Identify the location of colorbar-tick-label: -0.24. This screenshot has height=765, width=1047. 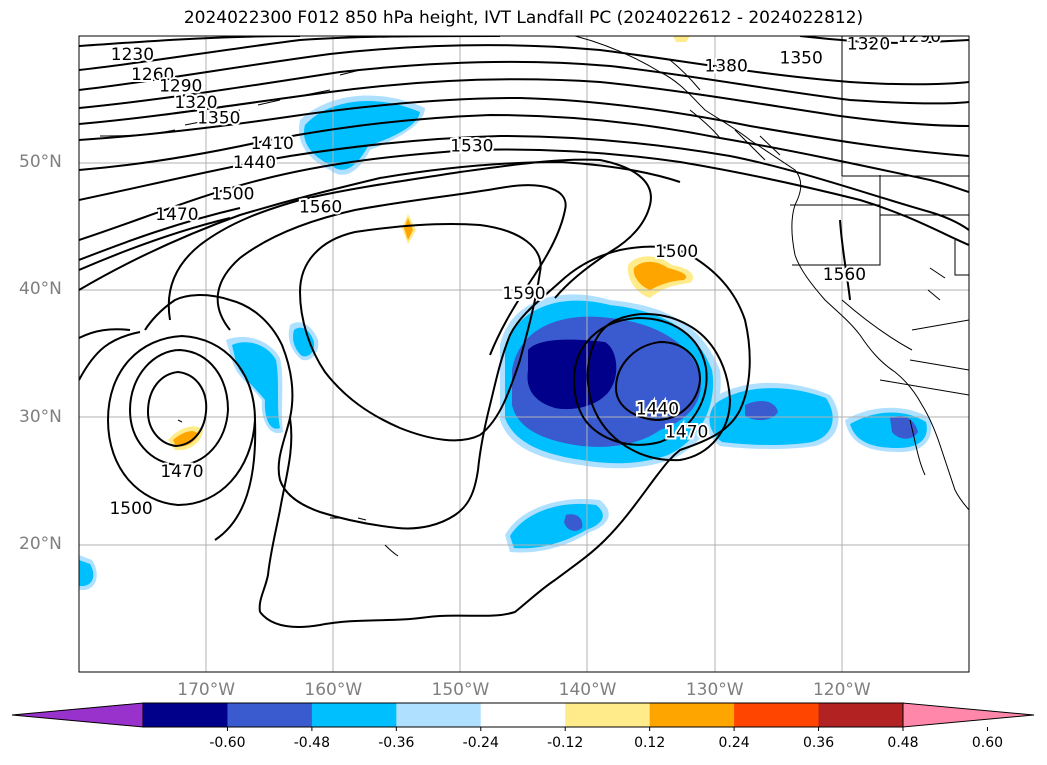
(480, 743).